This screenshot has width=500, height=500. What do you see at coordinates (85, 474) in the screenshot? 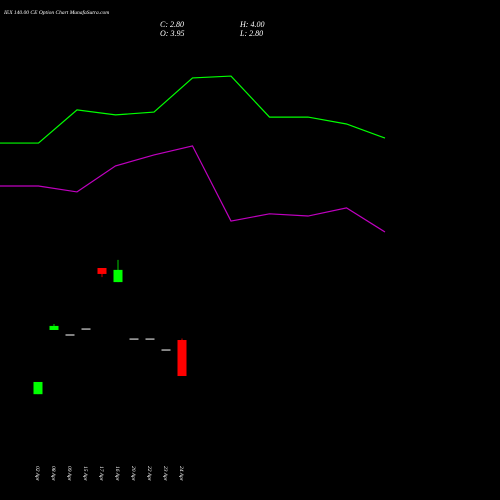
I see `x-tick-label: 15 Apr` at bounding box center [85, 474].